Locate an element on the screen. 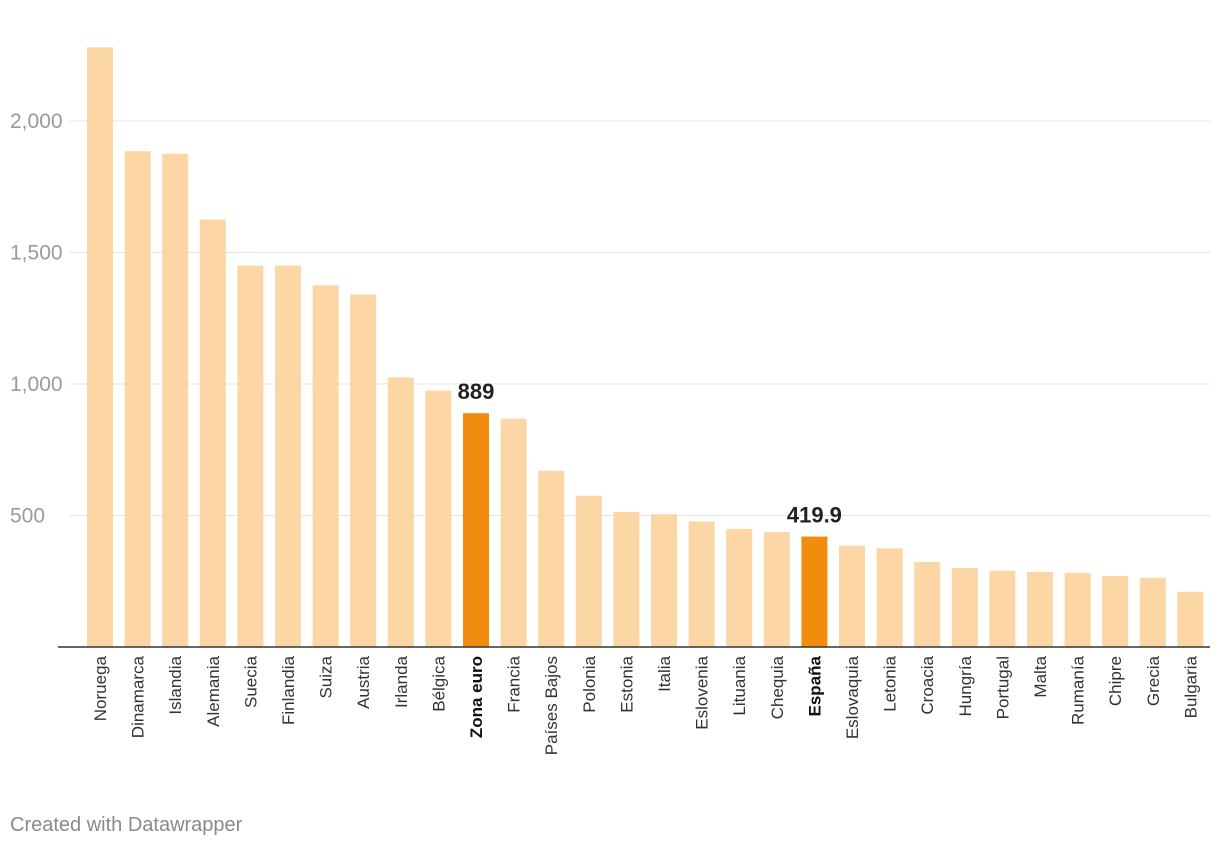 Image resolution: width=1220 pixels, height=850 pixels. bar-hungría is located at coordinates (964, 607).